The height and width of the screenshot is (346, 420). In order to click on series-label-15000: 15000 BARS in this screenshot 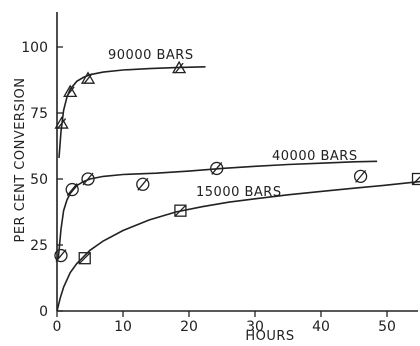, I will do `click(239, 192)`.